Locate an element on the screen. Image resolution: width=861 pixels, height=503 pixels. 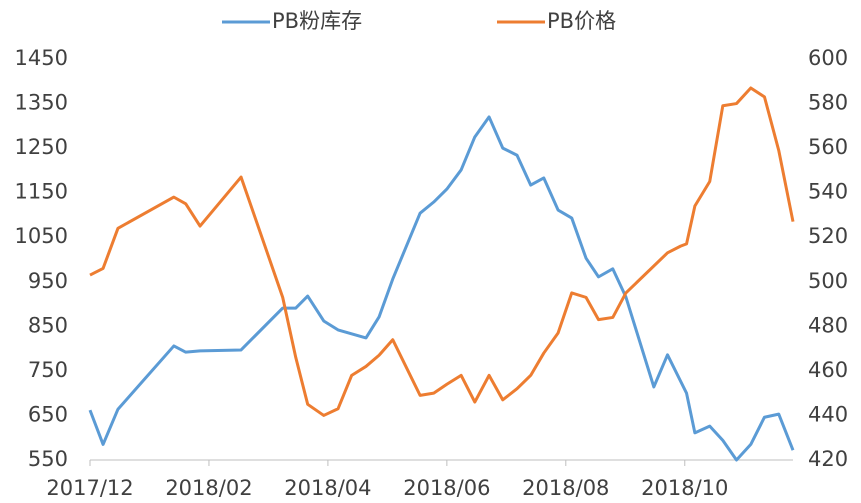
y-tick-label: 950 is located at coordinates (48, 281).